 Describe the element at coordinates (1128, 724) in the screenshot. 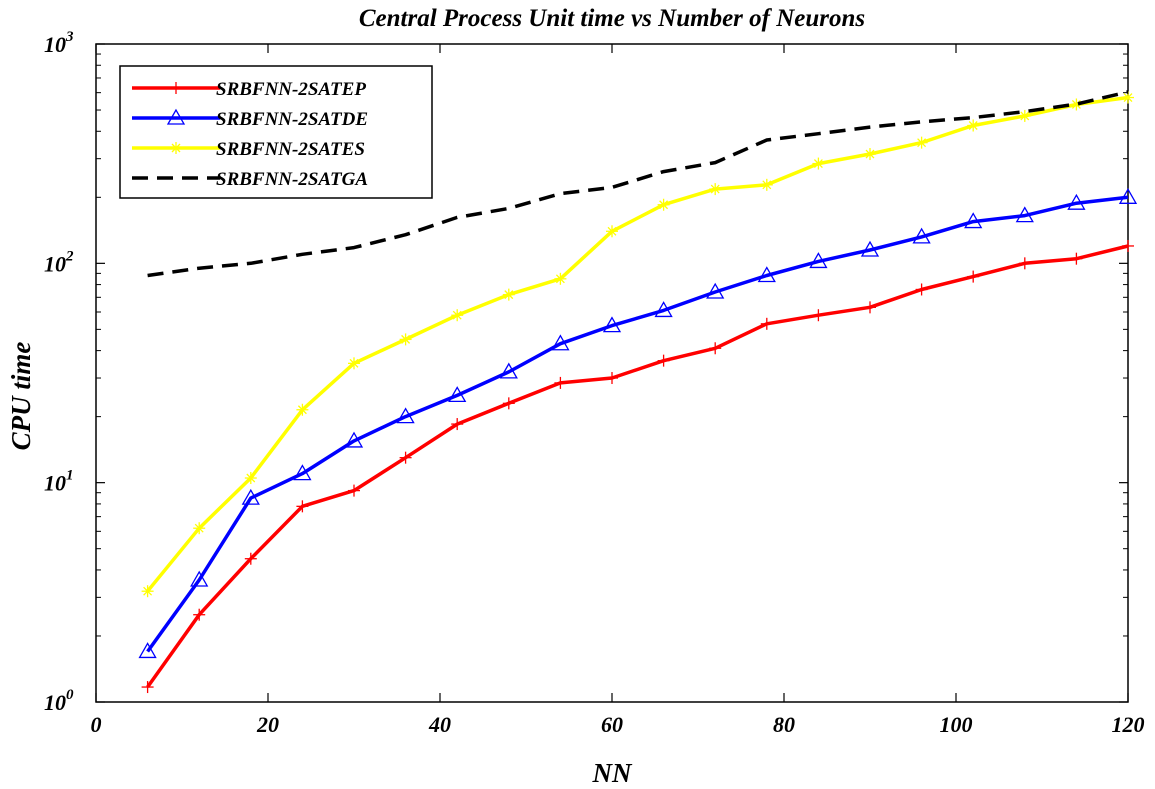

I see `x-tick-label: 120` at that location.